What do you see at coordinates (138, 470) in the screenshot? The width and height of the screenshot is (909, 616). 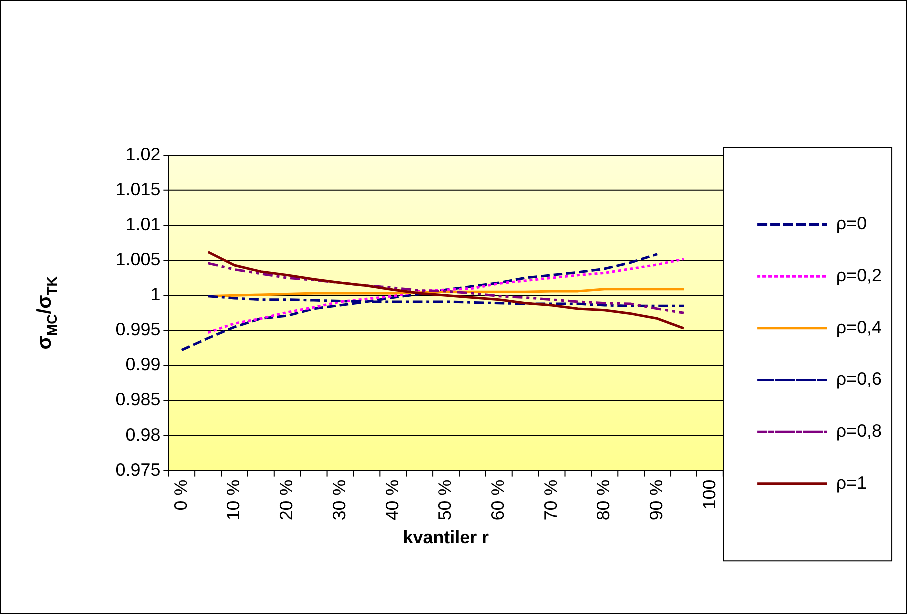 I see `y-tick-label: 0.975` at bounding box center [138, 470].